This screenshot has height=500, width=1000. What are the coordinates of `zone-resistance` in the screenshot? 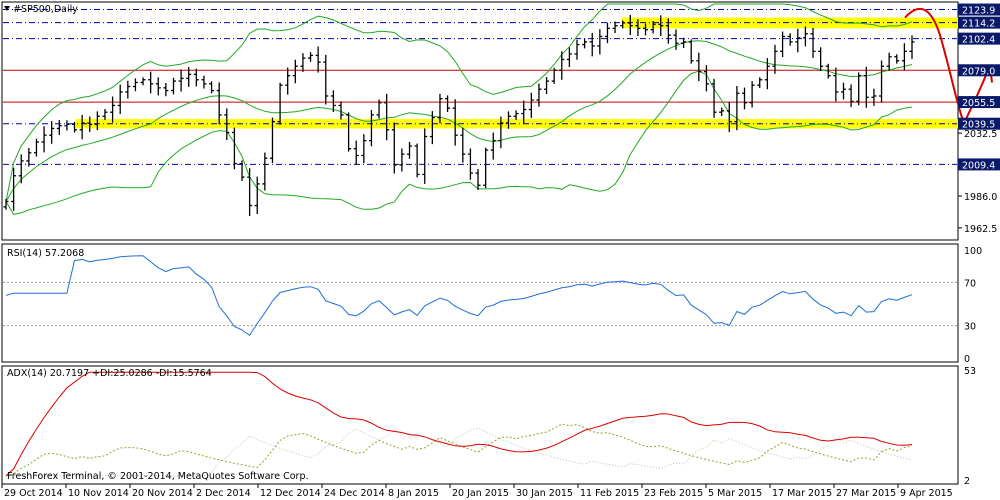 It's located at (790, 23).